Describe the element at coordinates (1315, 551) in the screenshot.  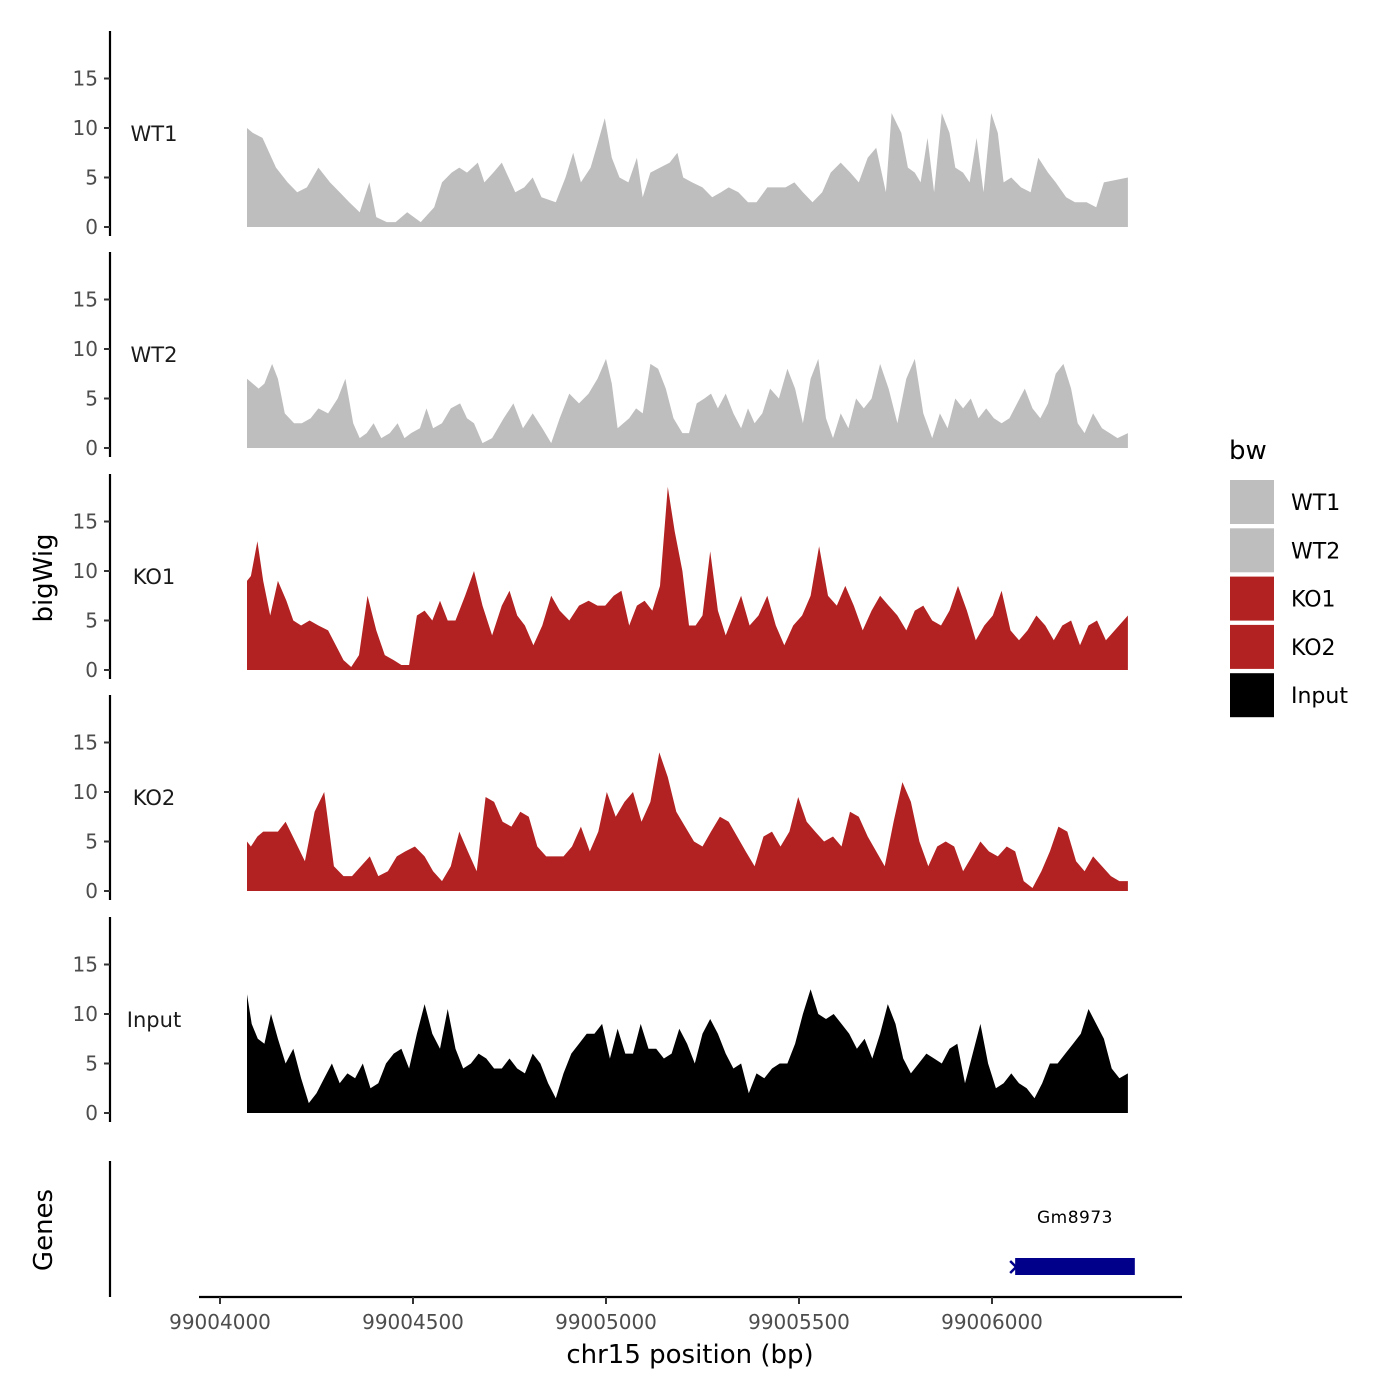
I see `legend-label: WT2` at that location.